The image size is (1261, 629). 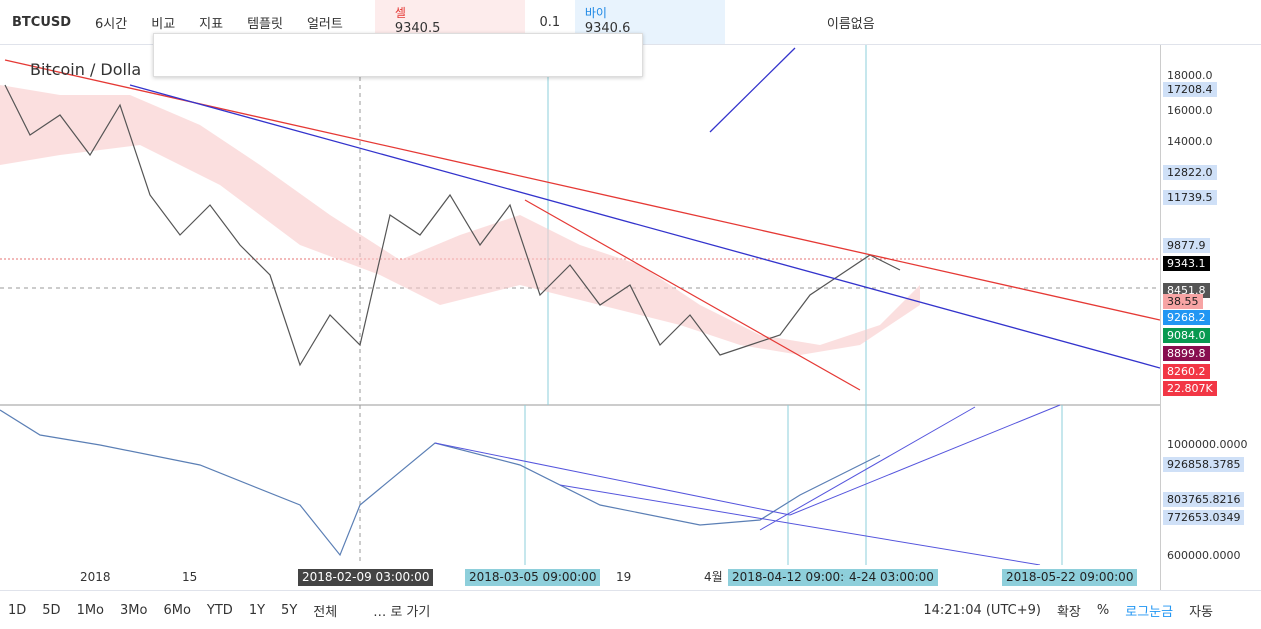 What do you see at coordinates (1204, 517) in the screenshot?
I see `indicator-label: 772653.0349` at bounding box center [1204, 517].